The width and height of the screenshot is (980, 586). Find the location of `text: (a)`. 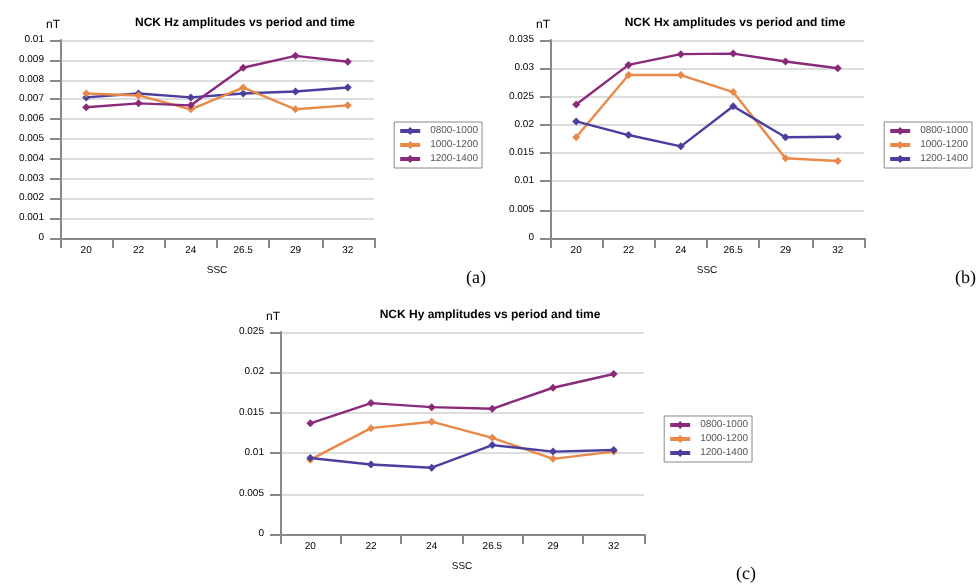

text: (a) is located at coordinates (476, 277).